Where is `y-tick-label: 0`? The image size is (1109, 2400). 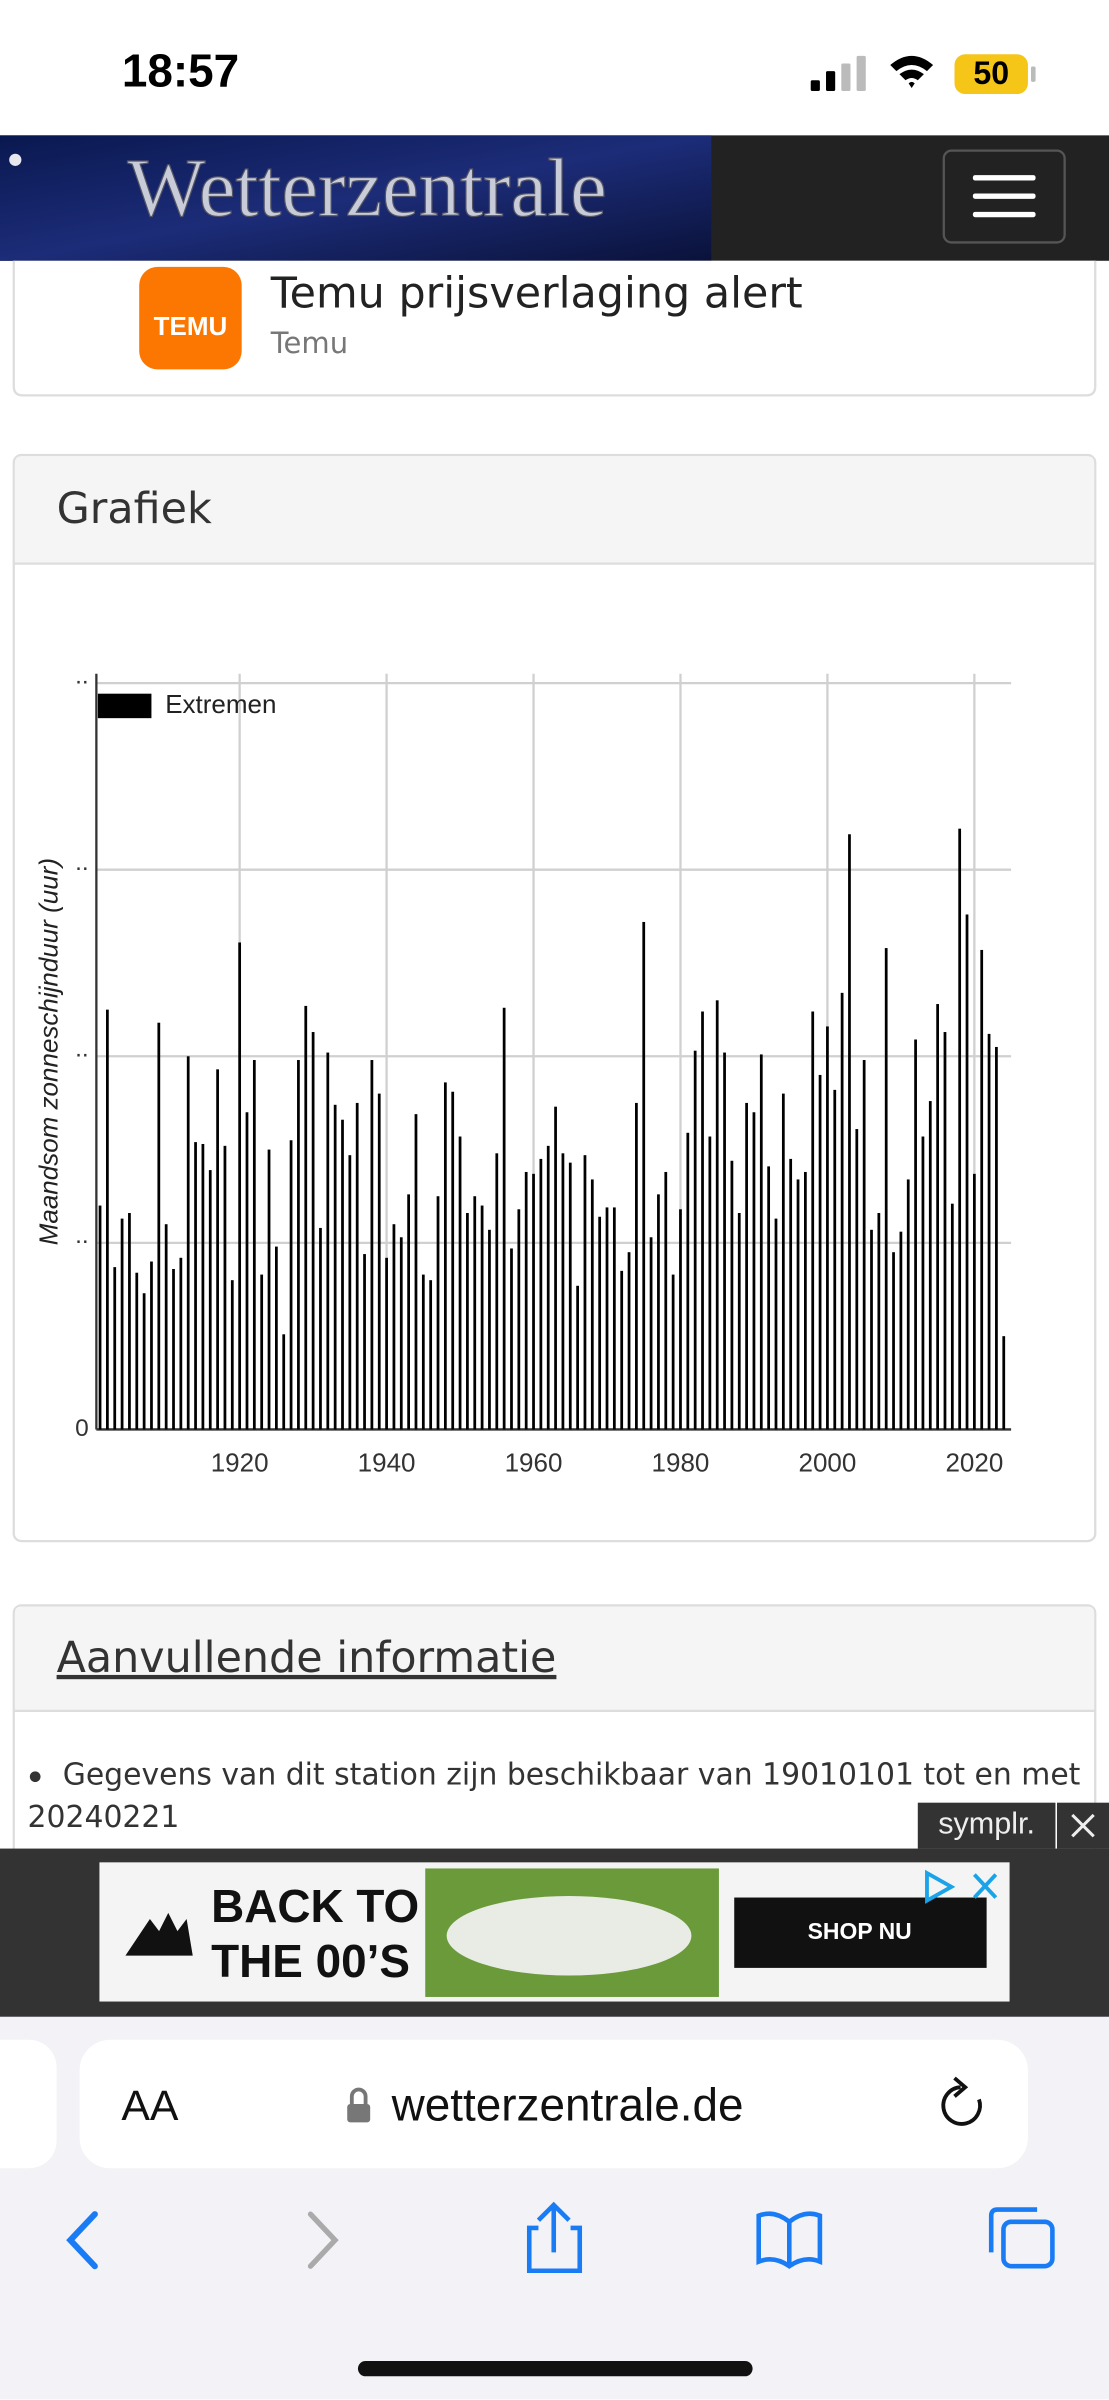 y-tick-label: 0 is located at coordinates (82, 1428).